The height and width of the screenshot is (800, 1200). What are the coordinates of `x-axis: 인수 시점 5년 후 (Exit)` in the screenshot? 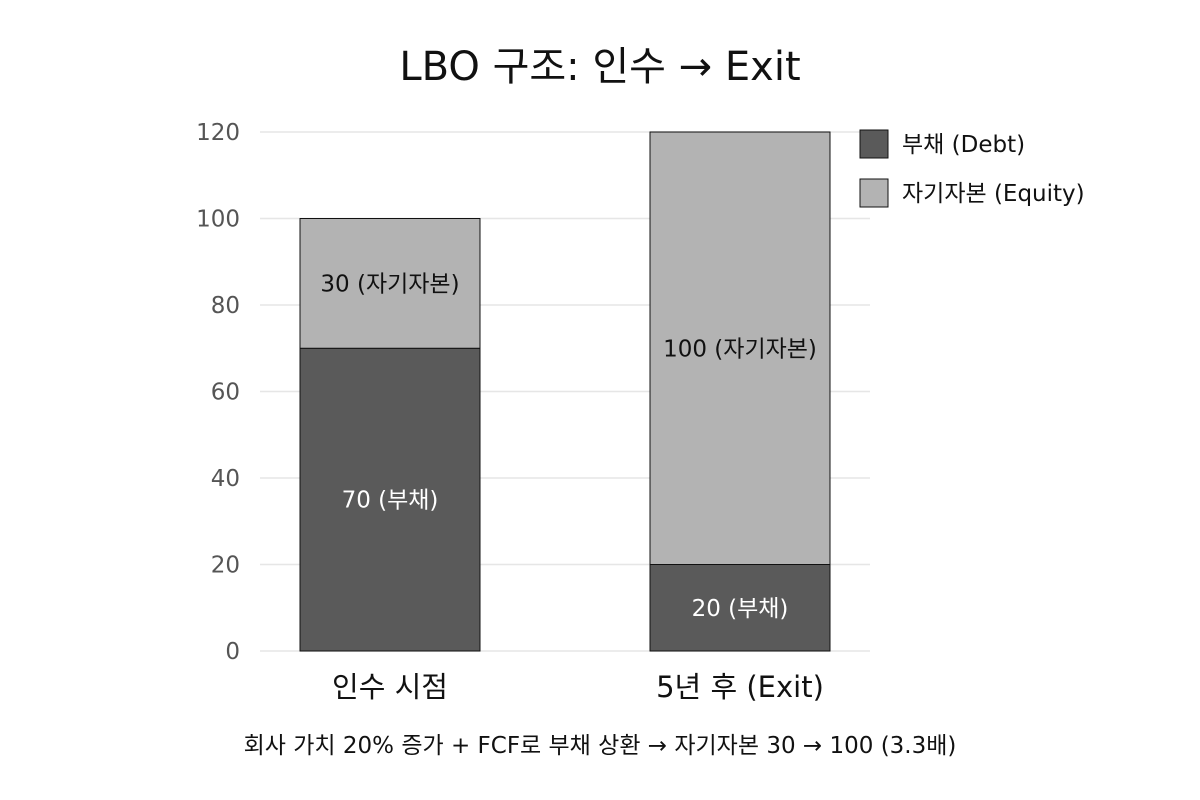 It's located at (578, 687).